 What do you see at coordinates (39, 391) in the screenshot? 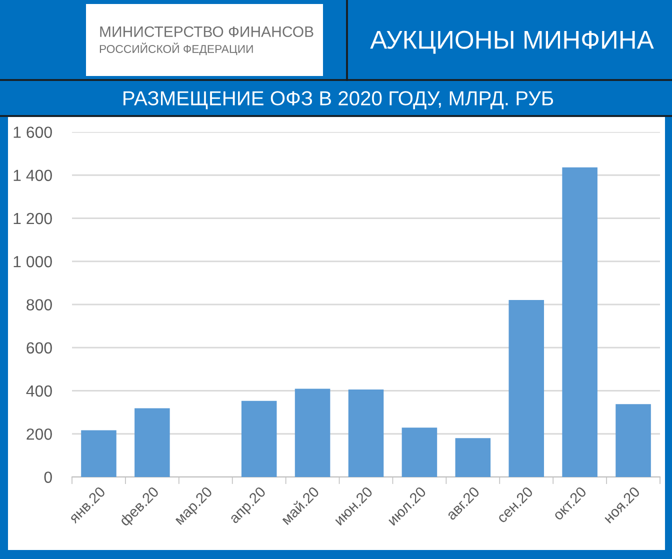
I see `y-tick-label: 400` at bounding box center [39, 391].